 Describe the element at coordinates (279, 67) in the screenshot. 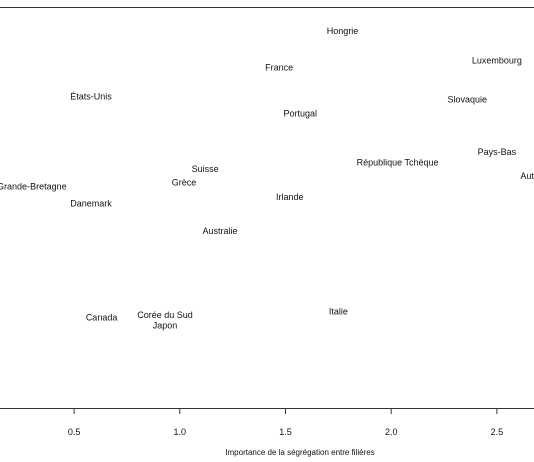

I see `point-label: France` at that location.